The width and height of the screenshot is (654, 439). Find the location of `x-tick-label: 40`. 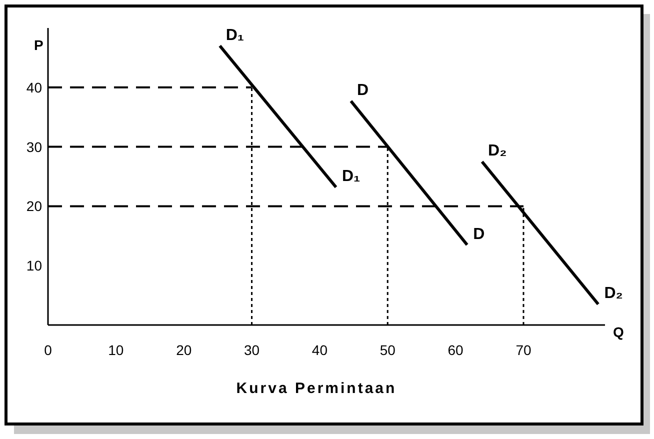

x-tick-label: 40 is located at coordinates (320, 350).